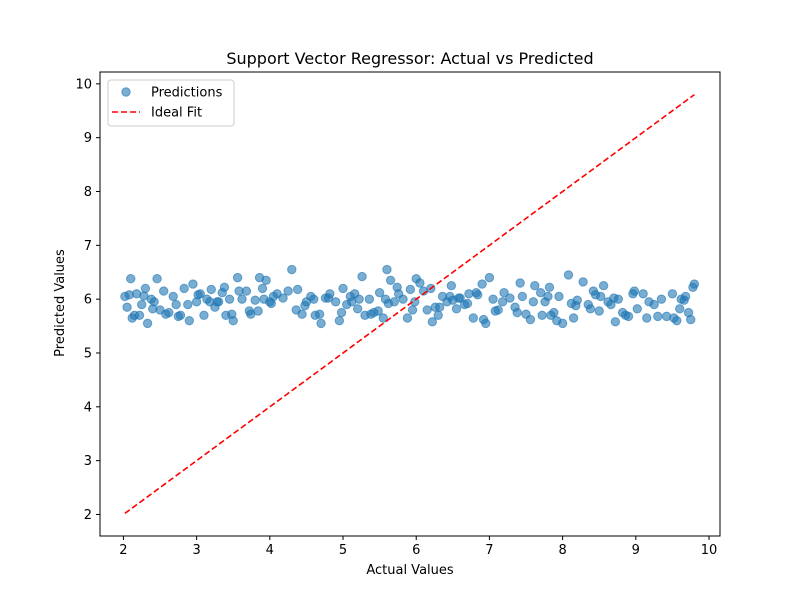 This screenshot has width=800, height=600. What do you see at coordinates (126, 92) in the screenshot?
I see `legend-marker-predictions` at bounding box center [126, 92].